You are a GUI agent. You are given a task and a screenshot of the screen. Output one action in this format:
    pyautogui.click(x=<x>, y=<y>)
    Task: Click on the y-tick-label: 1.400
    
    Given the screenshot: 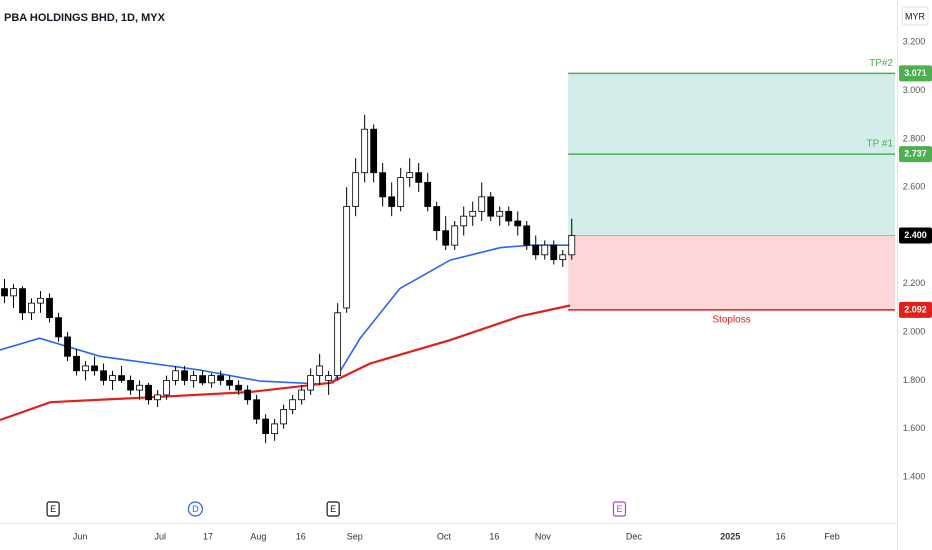 What is the action you would take?
    pyautogui.click(x=914, y=476)
    